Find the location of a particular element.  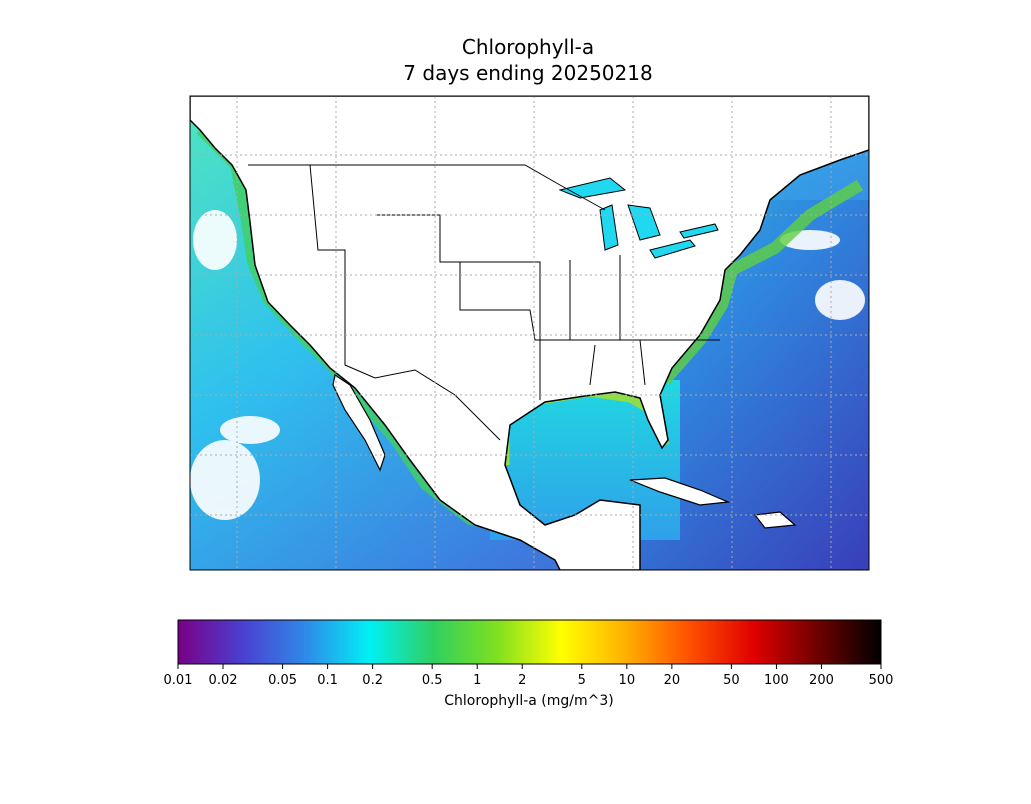

tick-label: 2 is located at coordinates (522, 680).